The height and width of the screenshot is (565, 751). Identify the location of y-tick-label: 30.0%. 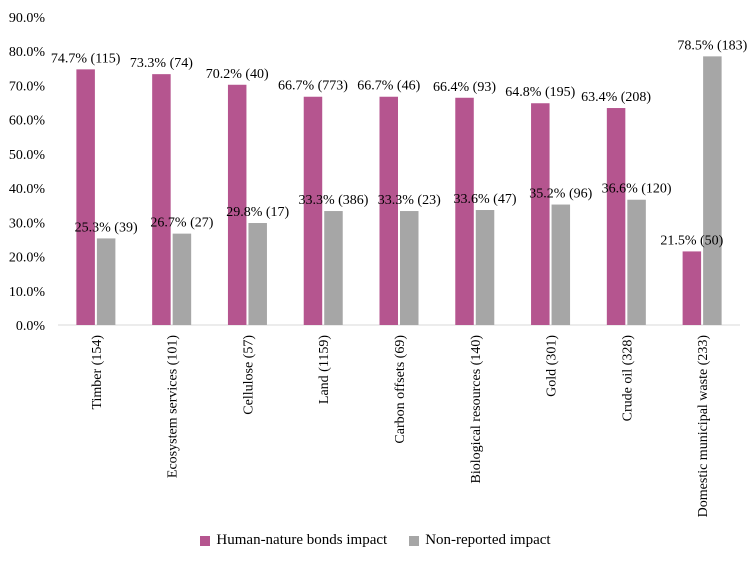
(27, 223).